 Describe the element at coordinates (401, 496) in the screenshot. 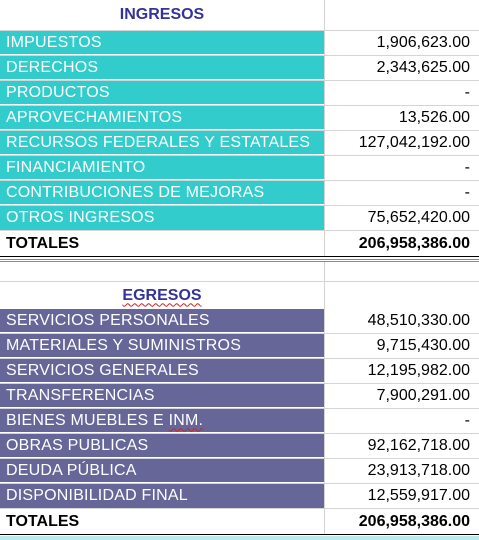

I see `egresos-value-cell: 12,559,917.00` at that location.